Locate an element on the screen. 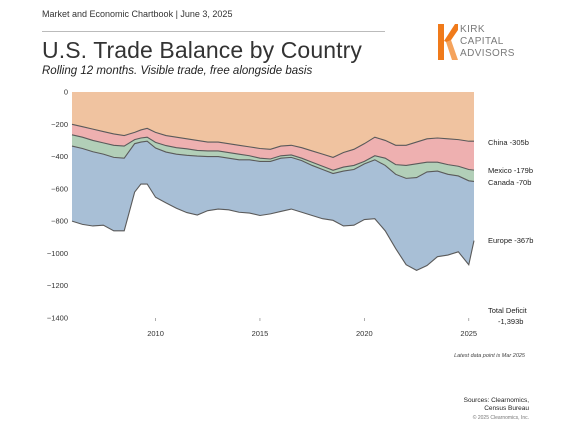 This screenshot has height=432, width=576. series-area-mexico is located at coordinates (273, 147).